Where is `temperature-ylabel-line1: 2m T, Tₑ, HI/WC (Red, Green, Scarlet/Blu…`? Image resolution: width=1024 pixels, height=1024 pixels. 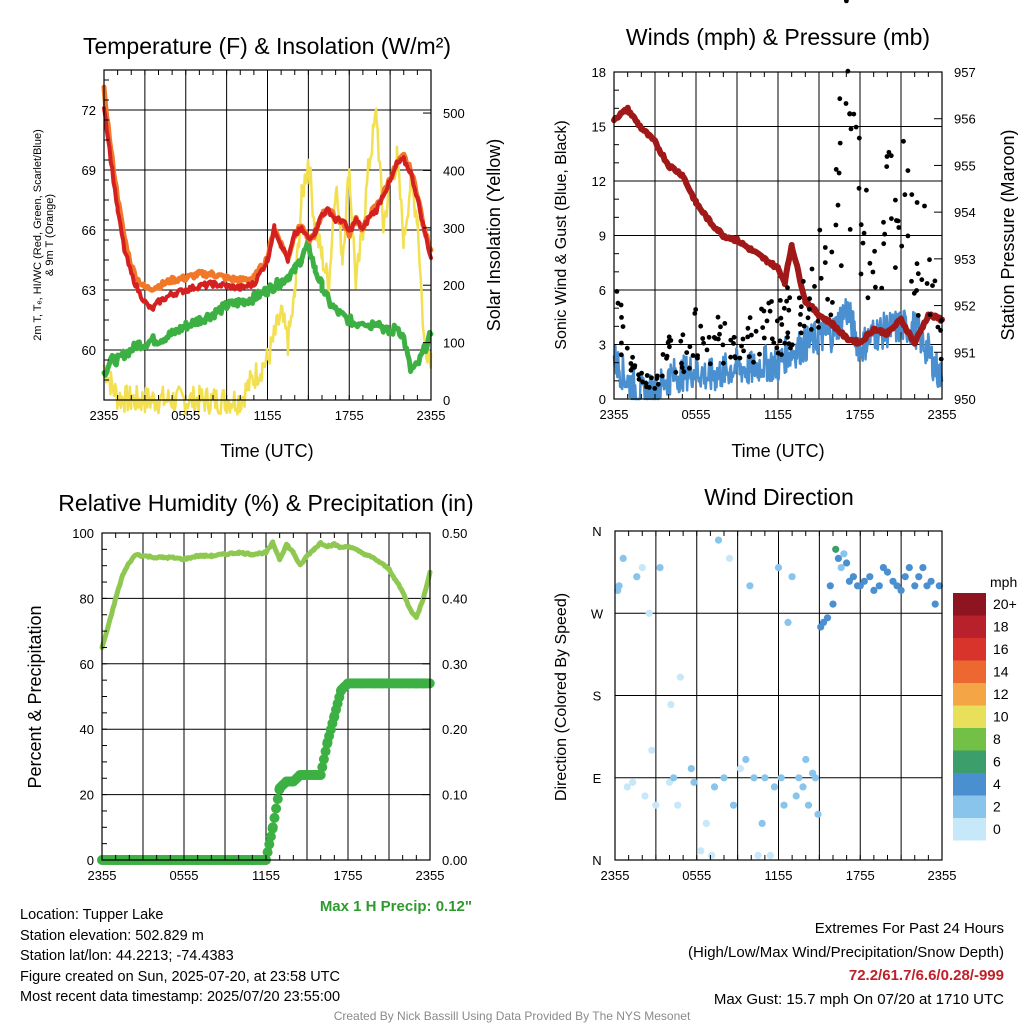
temperature-ylabel-line1: 2m T, Tₑ, HI/WC (Red, Green, Scarlet/Blu… is located at coordinates (38, 235).